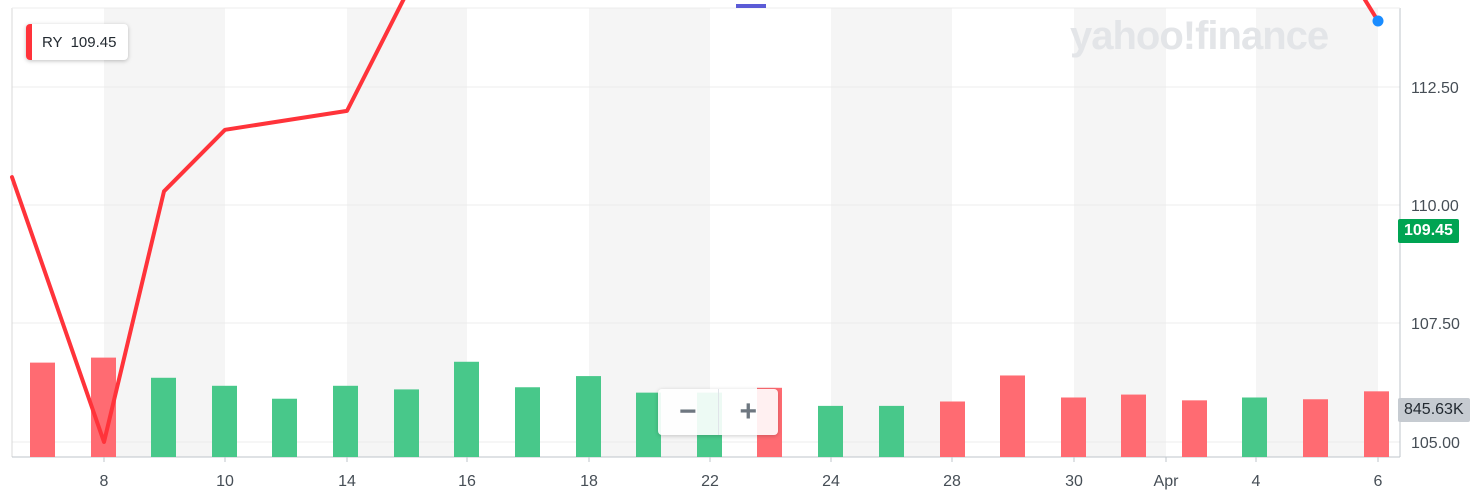  I want to click on yahoo-finance-watermark: yahoo!finance, so click(1199, 36).